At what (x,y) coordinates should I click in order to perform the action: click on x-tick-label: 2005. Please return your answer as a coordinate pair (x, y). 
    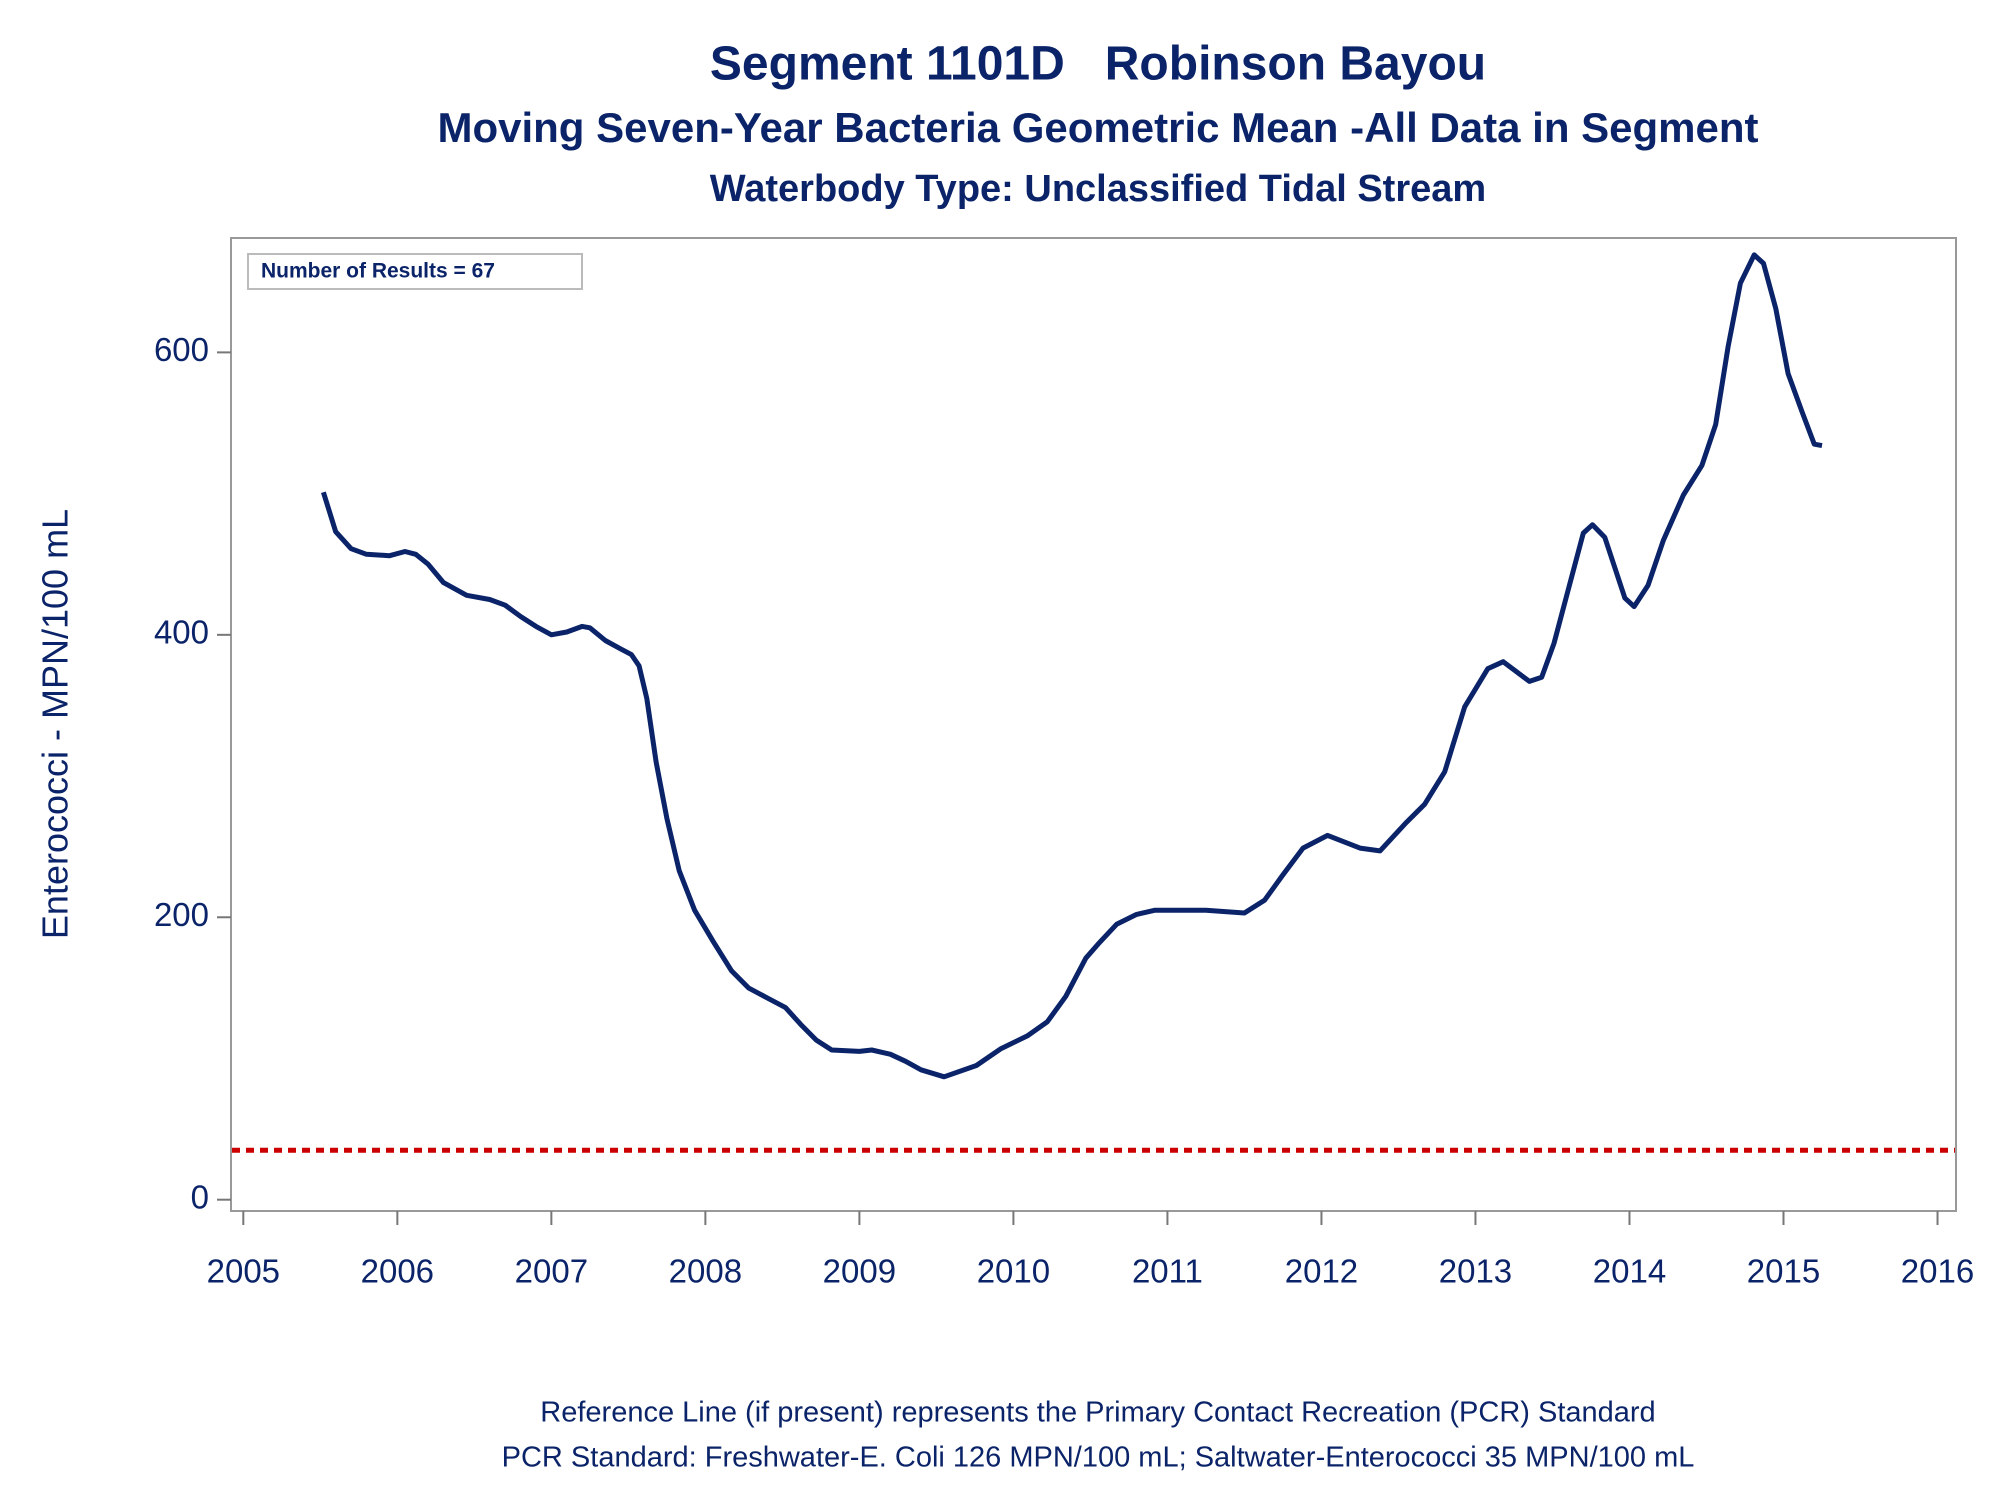
    Looking at the image, I should click on (243, 1271).